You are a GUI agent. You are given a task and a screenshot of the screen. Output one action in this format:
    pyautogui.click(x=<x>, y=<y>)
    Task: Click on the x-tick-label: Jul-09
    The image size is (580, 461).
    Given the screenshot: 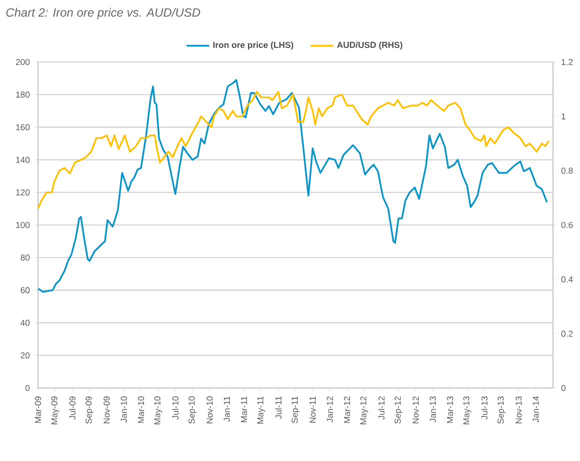 What is the action you would take?
    pyautogui.click(x=72, y=408)
    